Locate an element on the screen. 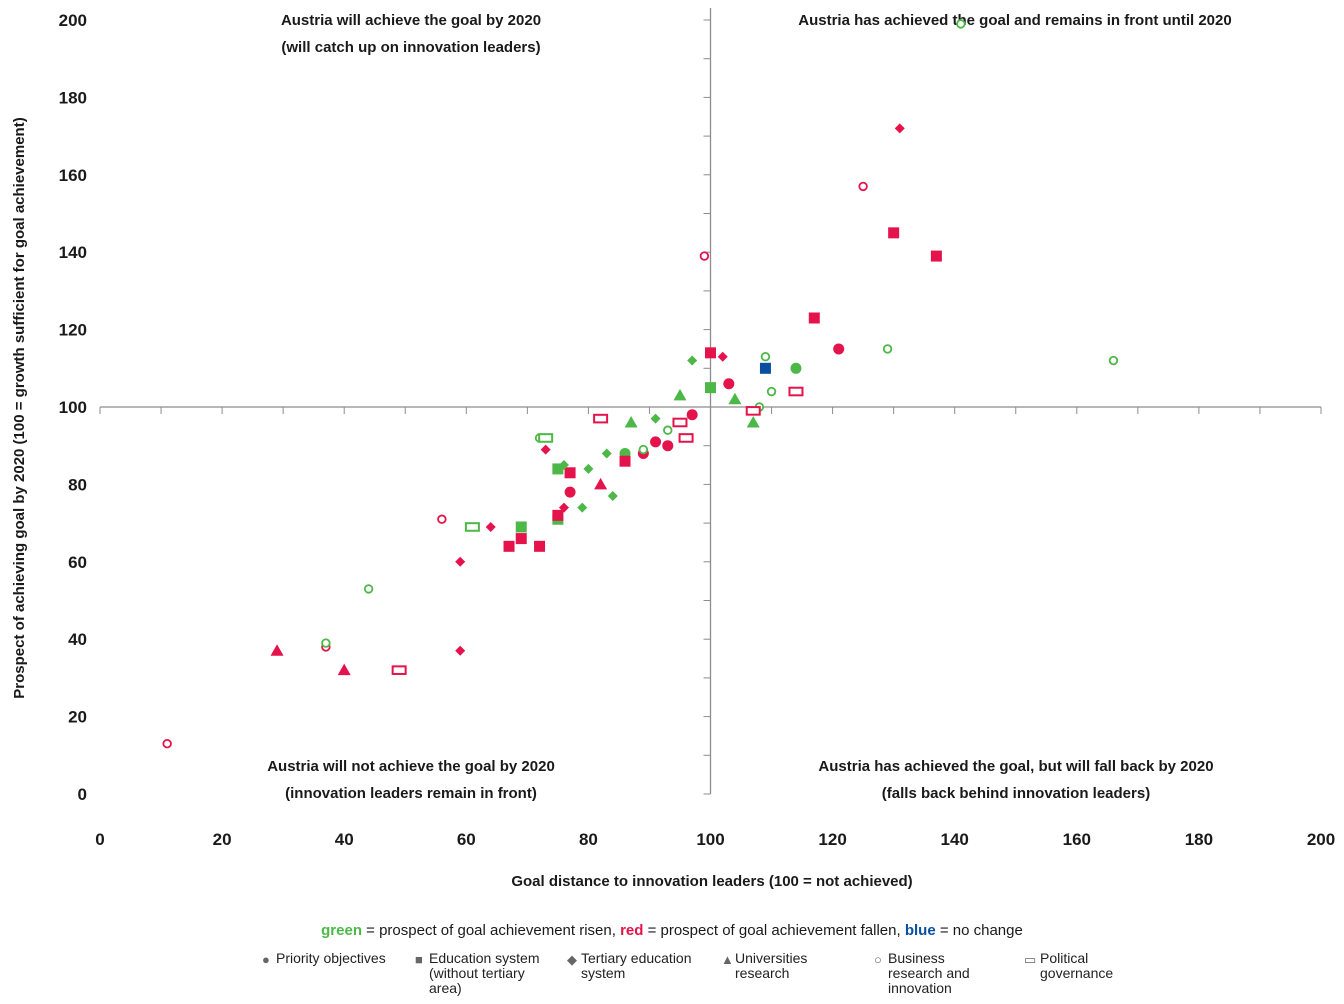 The image size is (1344, 1004). legend-item-label: Tertiary education system is located at coordinates (636, 965).